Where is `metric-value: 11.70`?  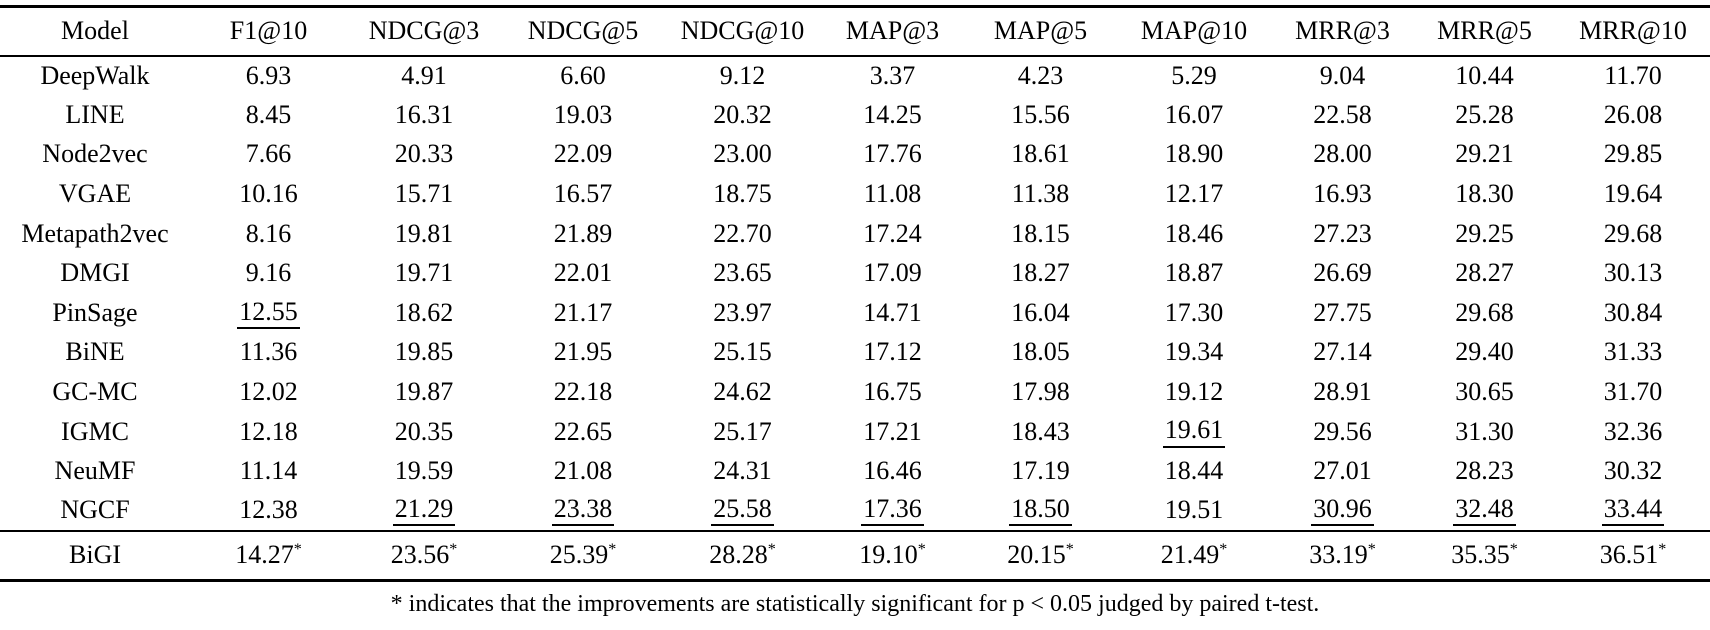 metric-value: 11.70 is located at coordinates (1633, 75).